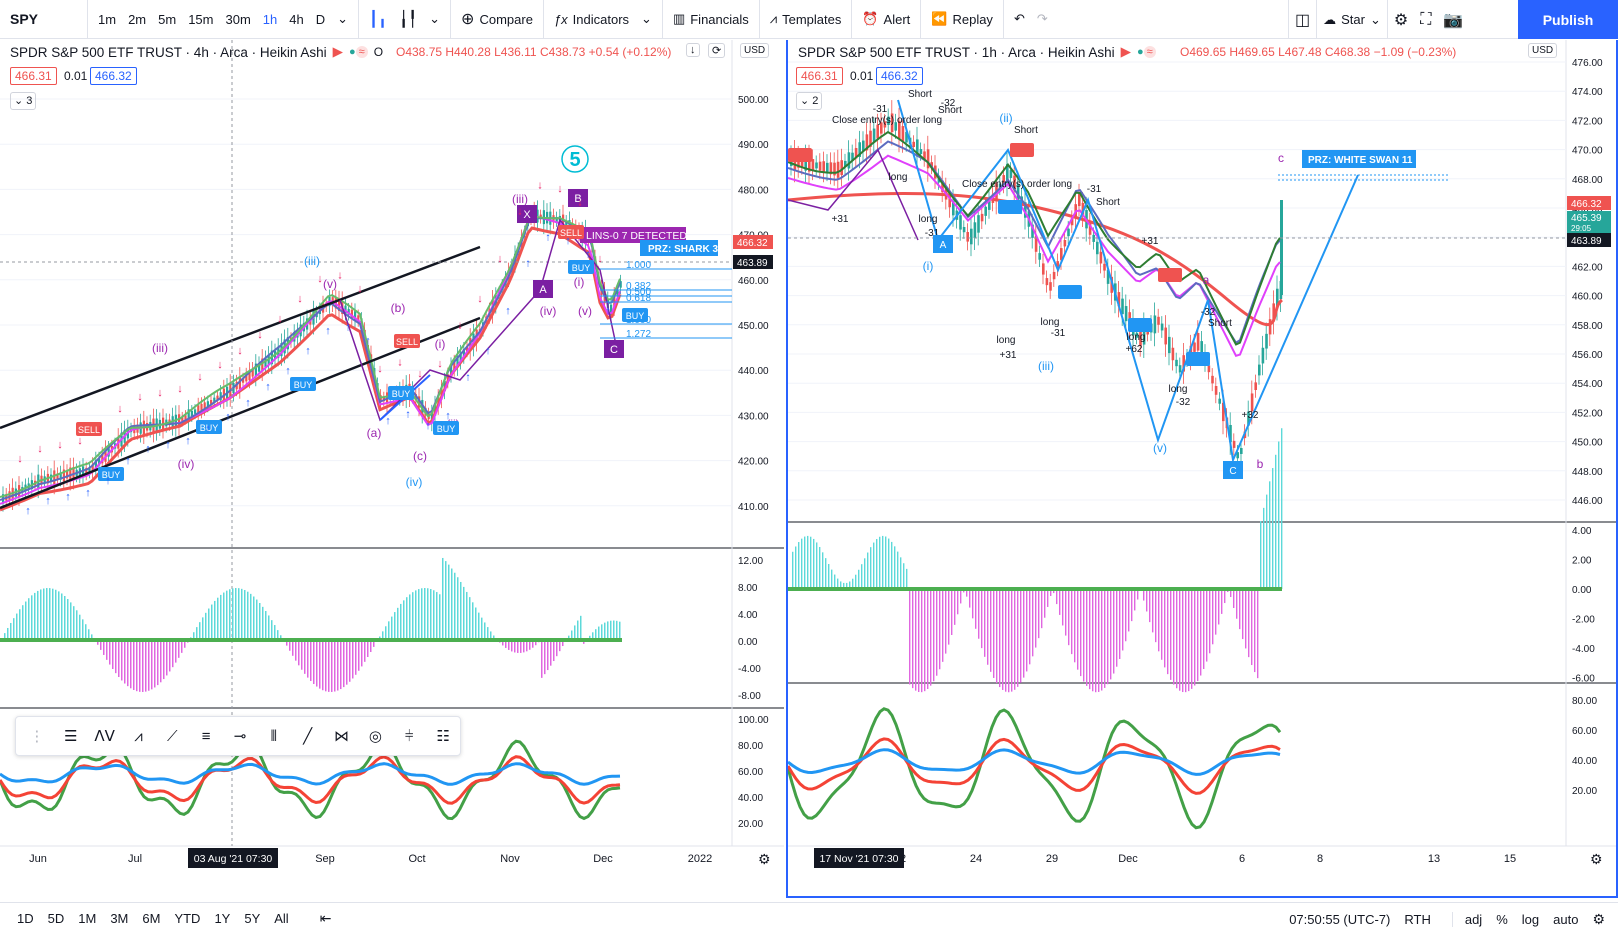 The image size is (1618, 935). I want to click on indicators-dropdown-icon: ⌄, so click(646, 19).